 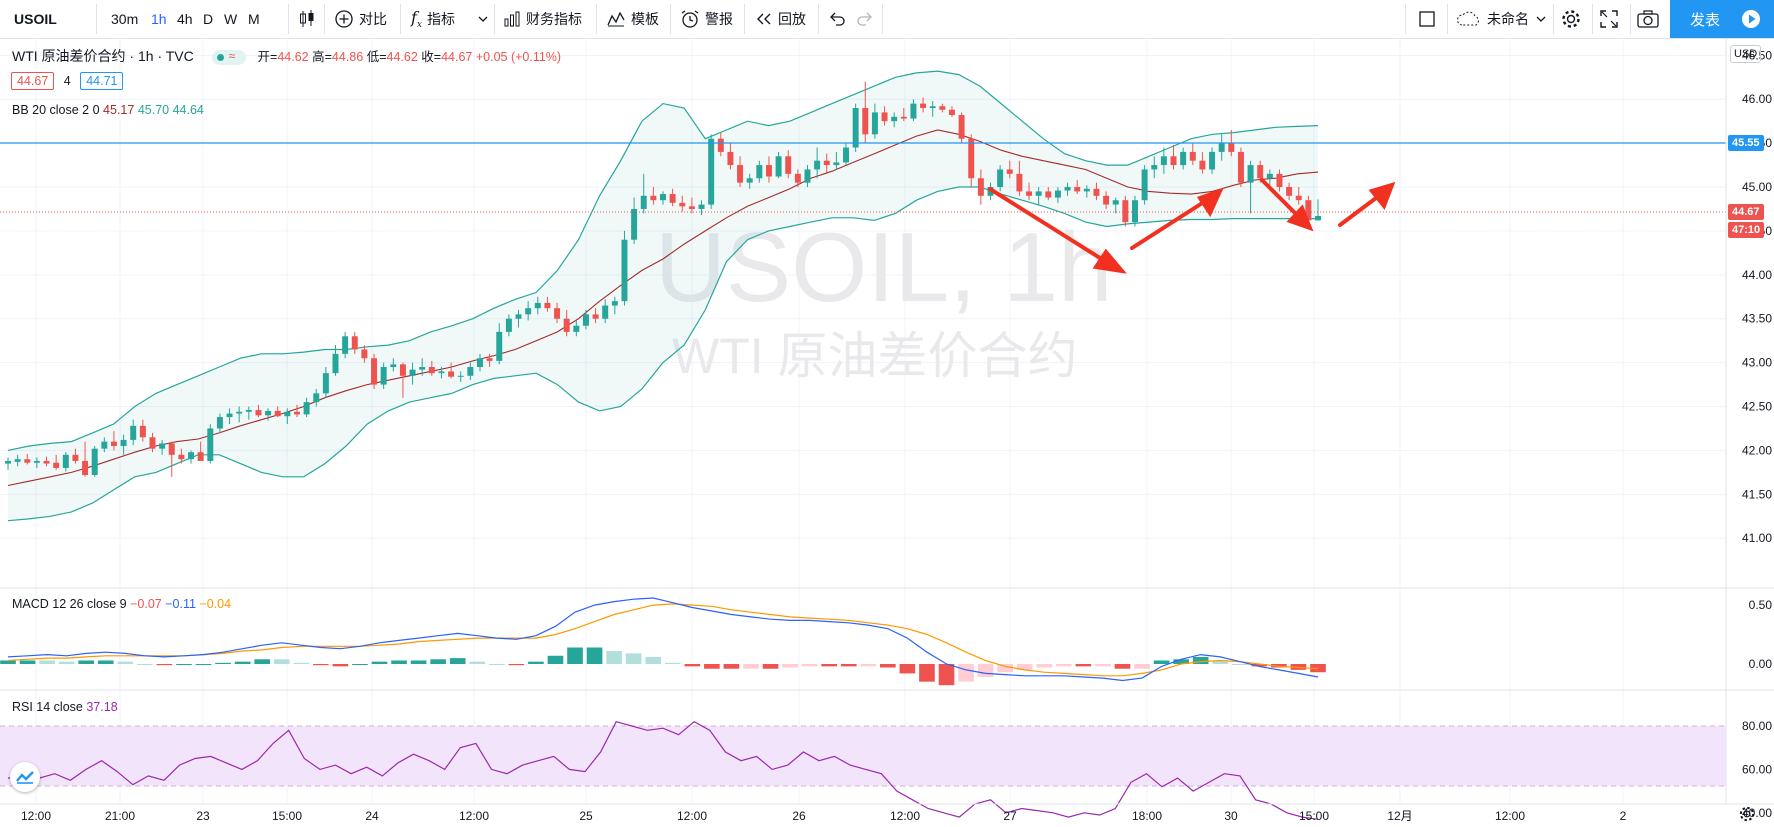 I want to click on interval-1h-button: 1h, so click(x=159, y=19).